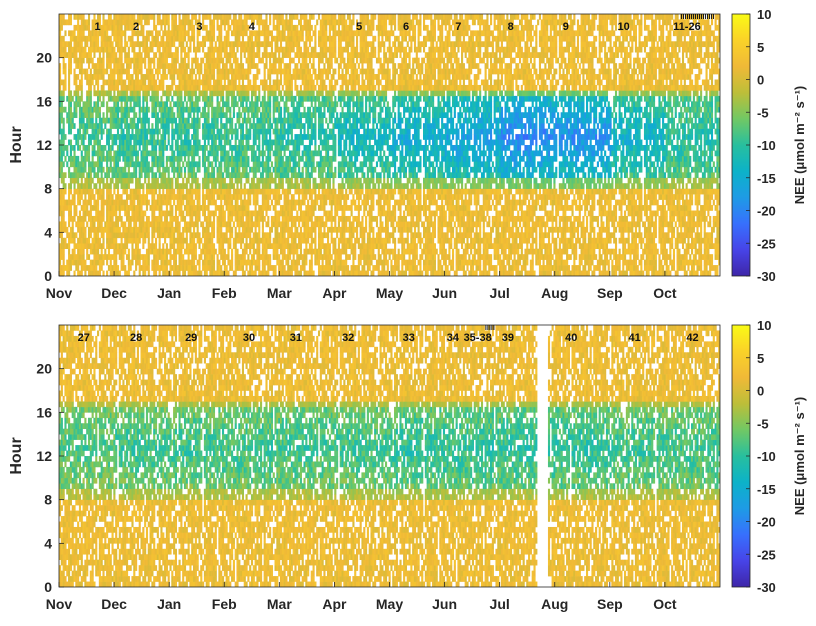 The height and width of the screenshot is (626, 816). What do you see at coordinates (252, 27) in the screenshot?
I see `event-label: 4` at bounding box center [252, 27].